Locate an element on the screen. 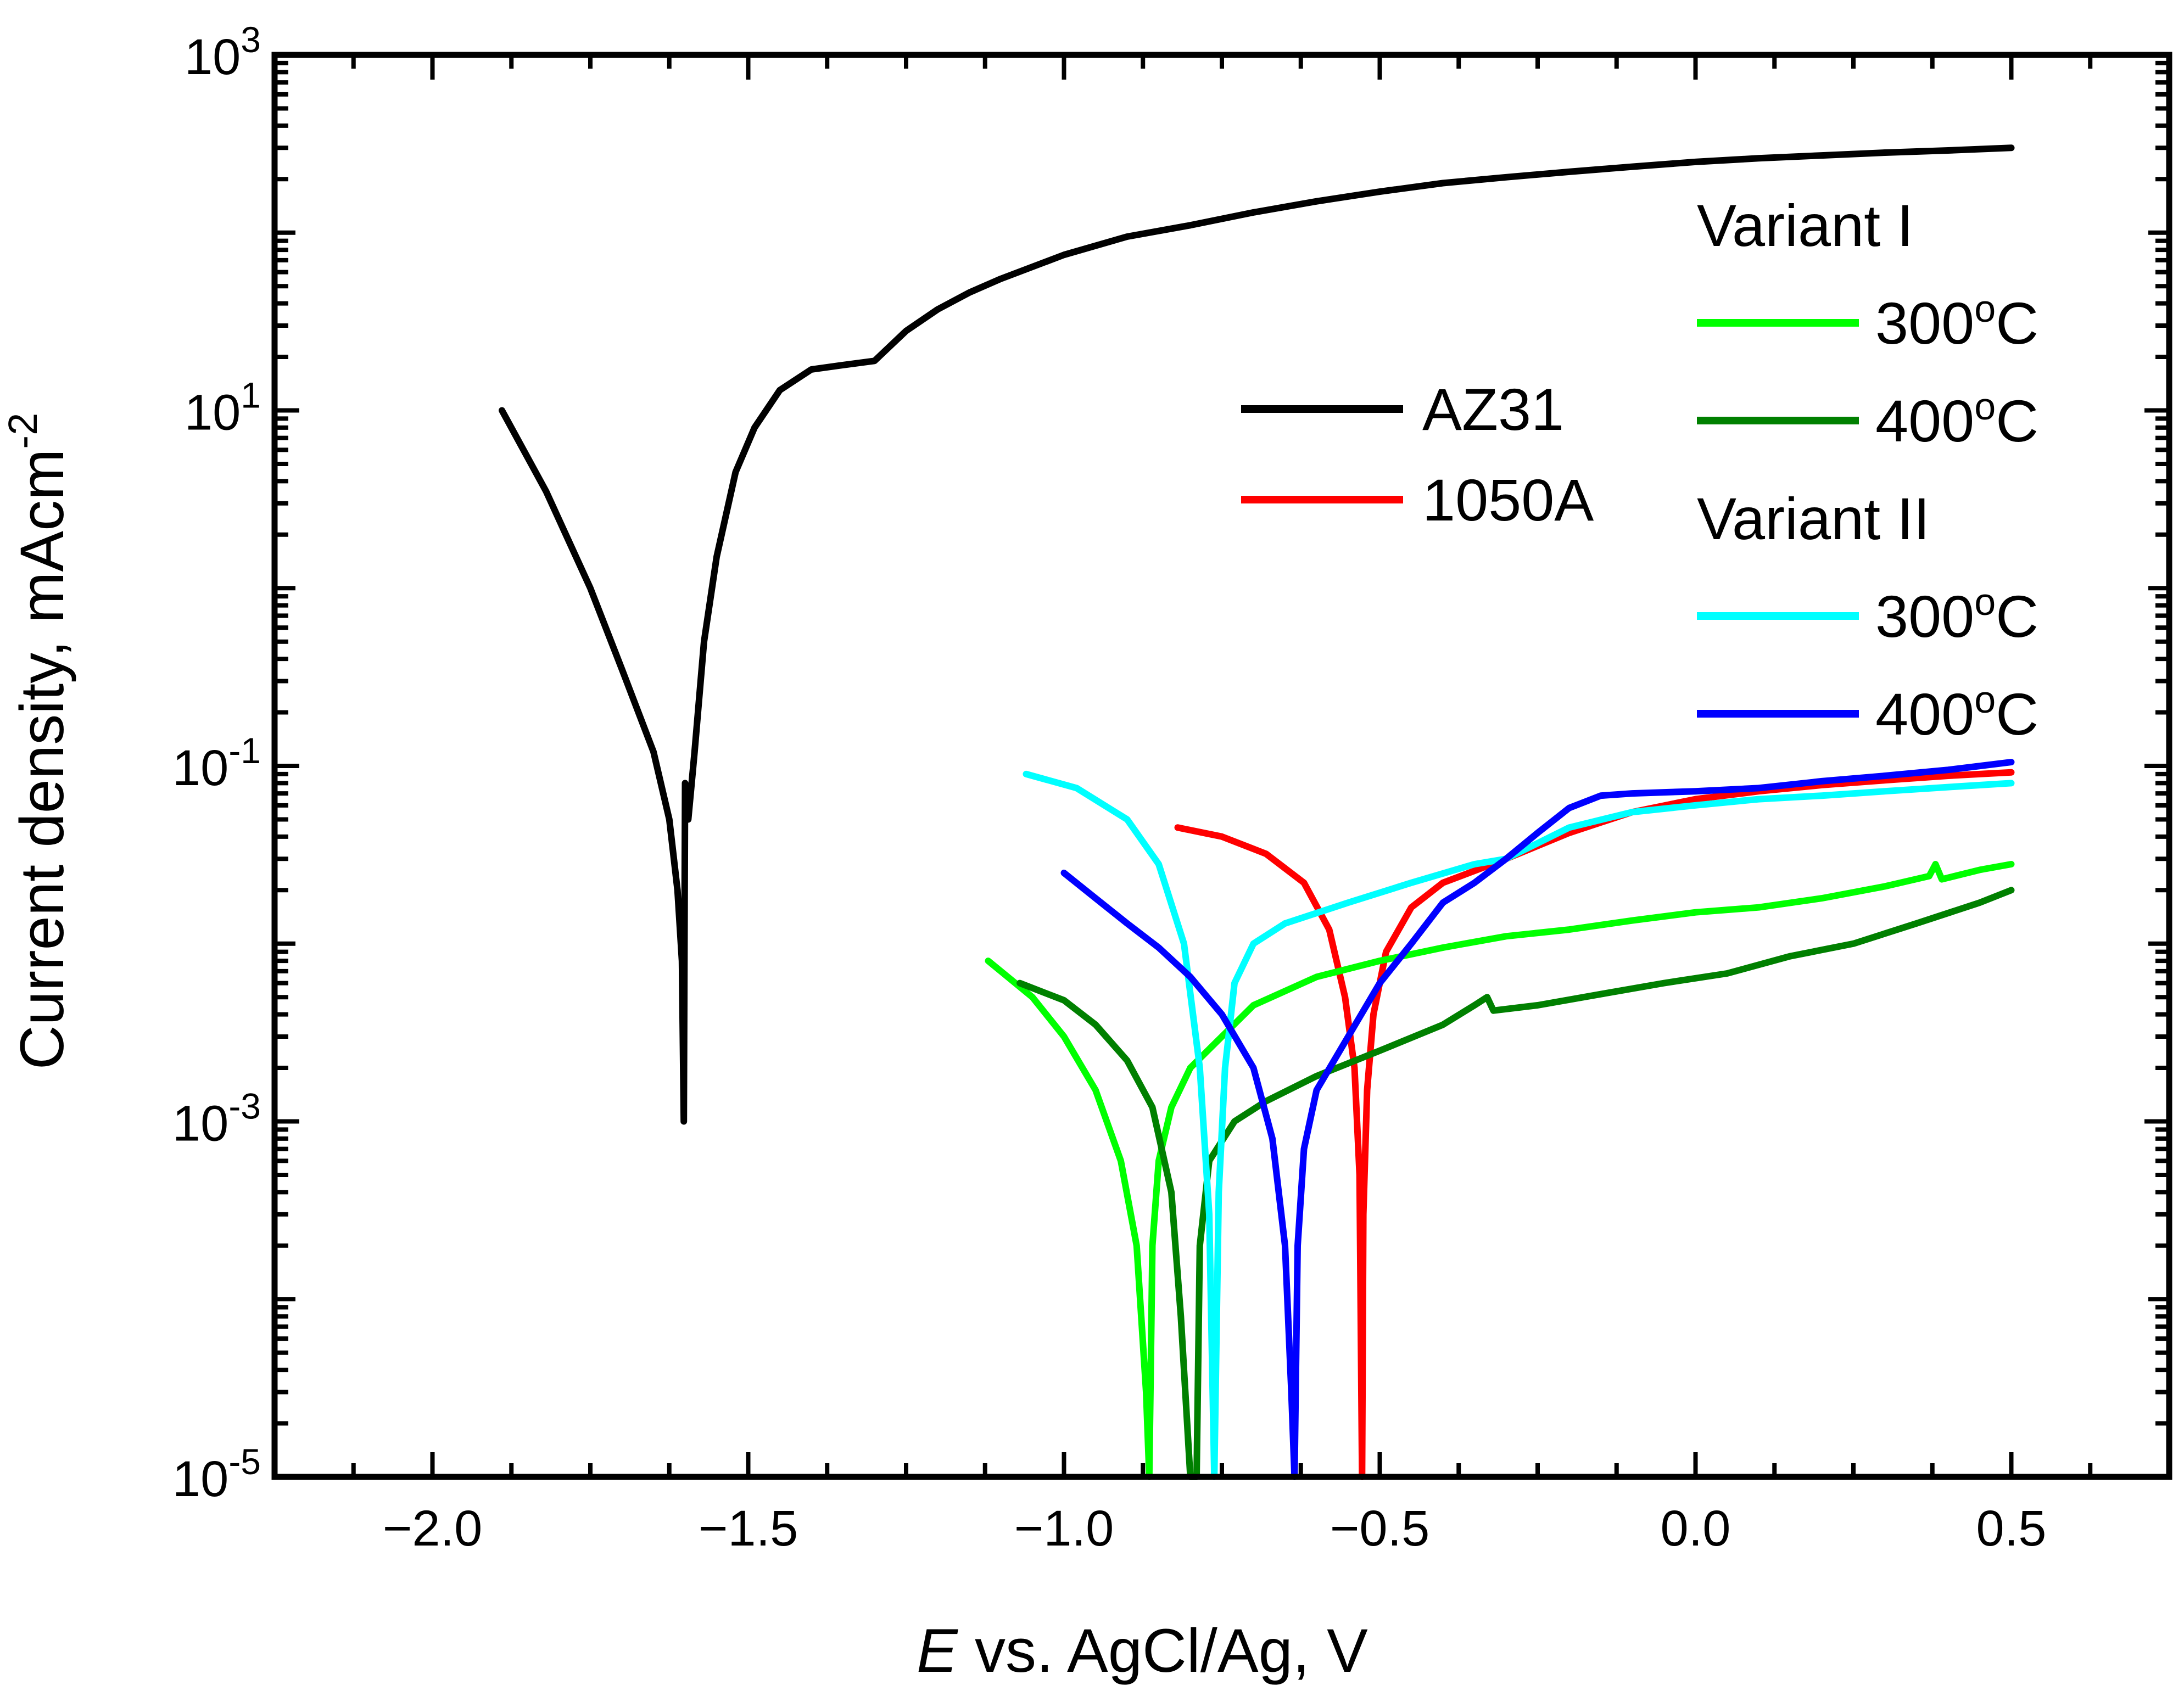  x-axis-label: E vs. AgCl/Ag, V is located at coordinates (1143, 1651).